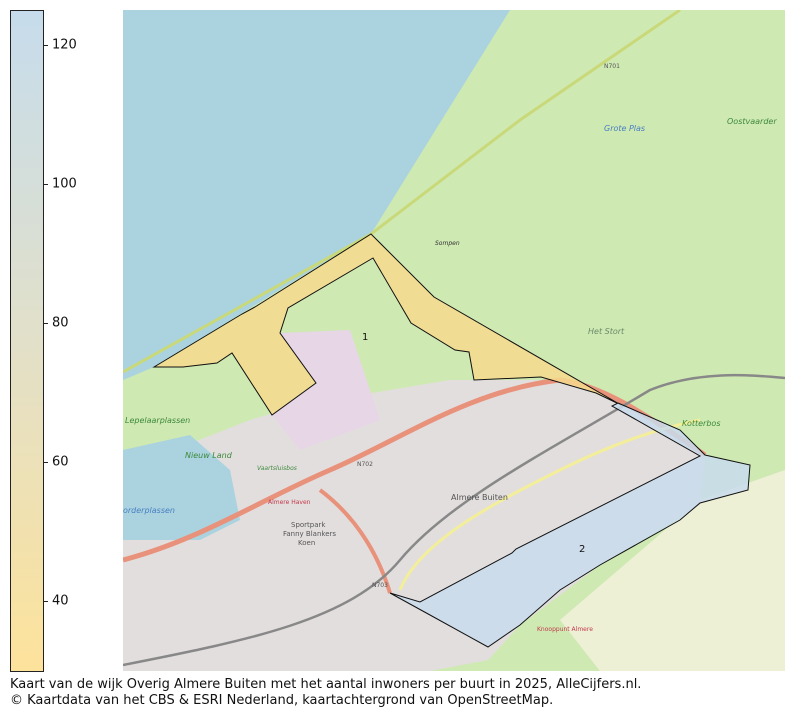 Image resolution: width=794 pixels, height=719 pixels. Describe the element at coordinates (64, 45) in the screenshot. I see `colorbar-tick-label: 120` at that location.